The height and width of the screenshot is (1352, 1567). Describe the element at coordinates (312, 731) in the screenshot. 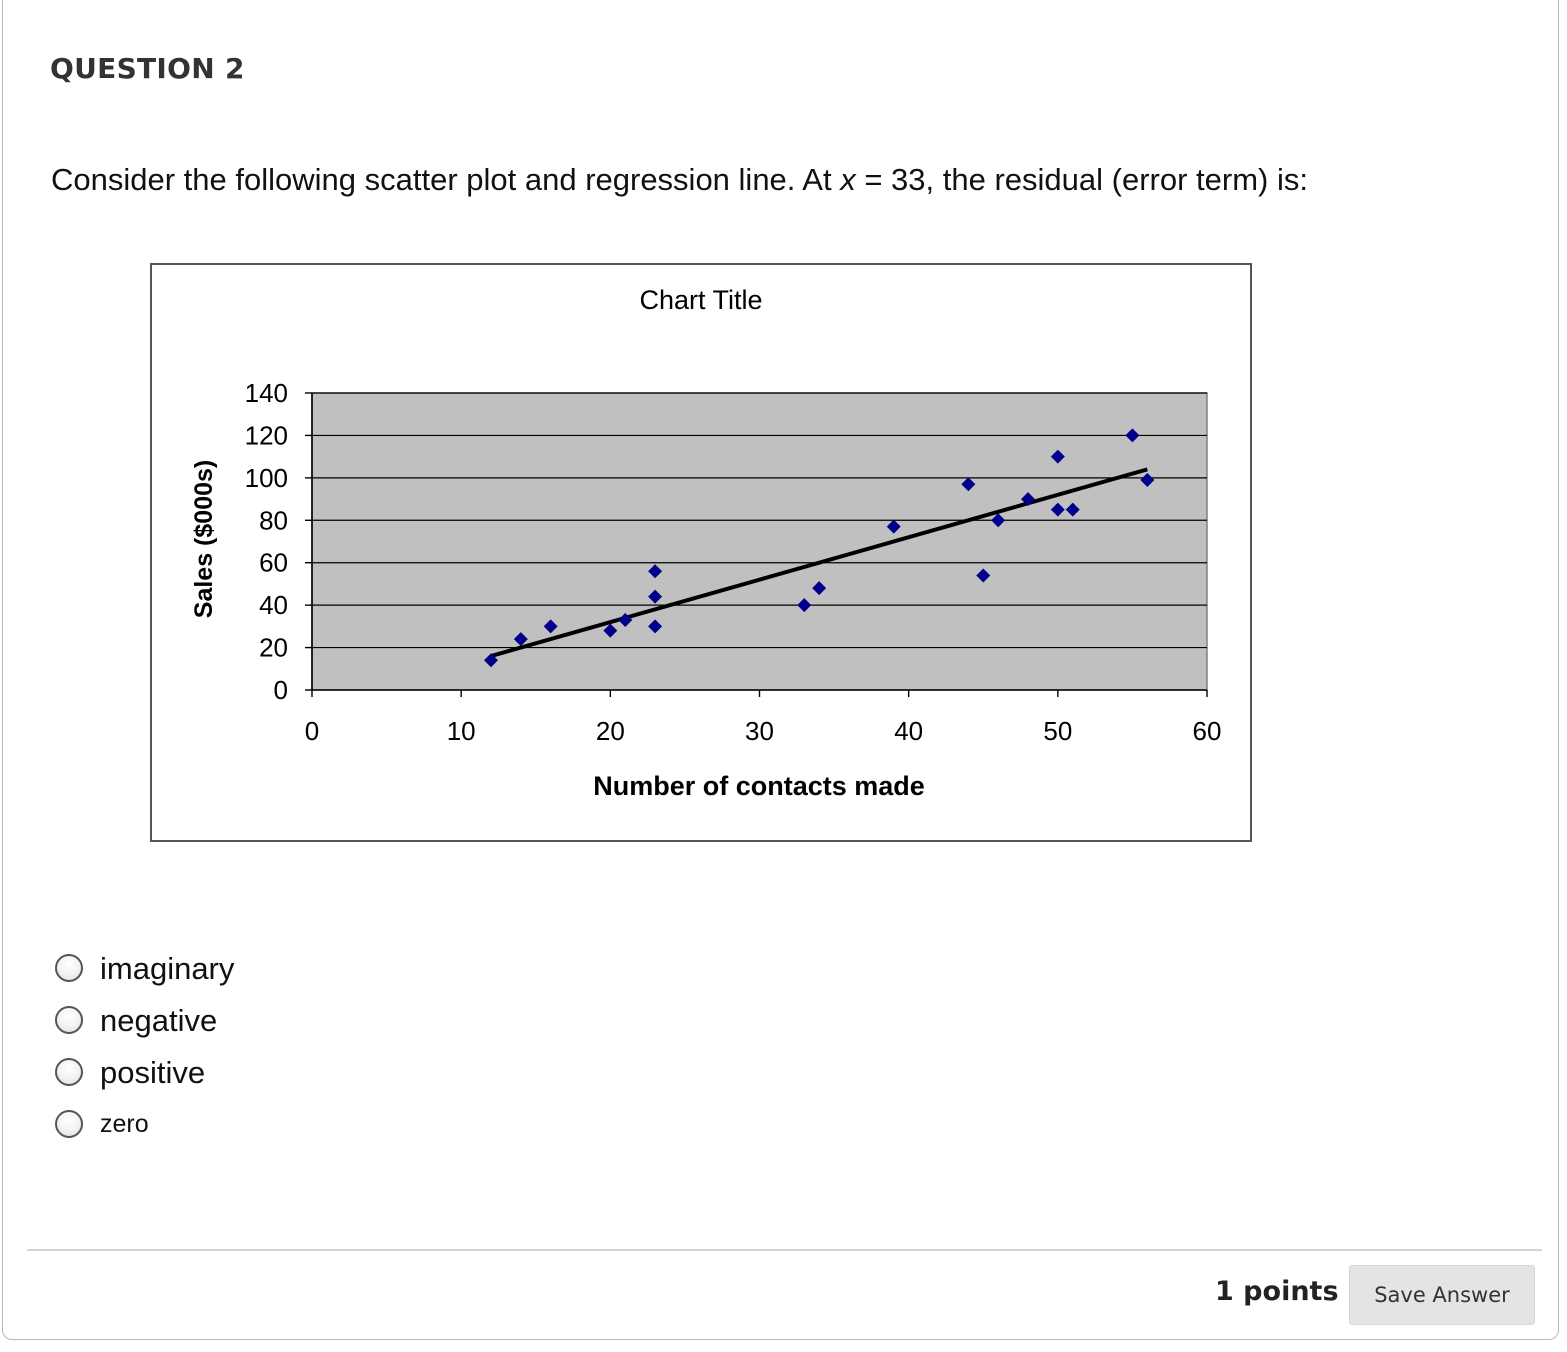

I see `x-tick-label-0: 0` at that location.